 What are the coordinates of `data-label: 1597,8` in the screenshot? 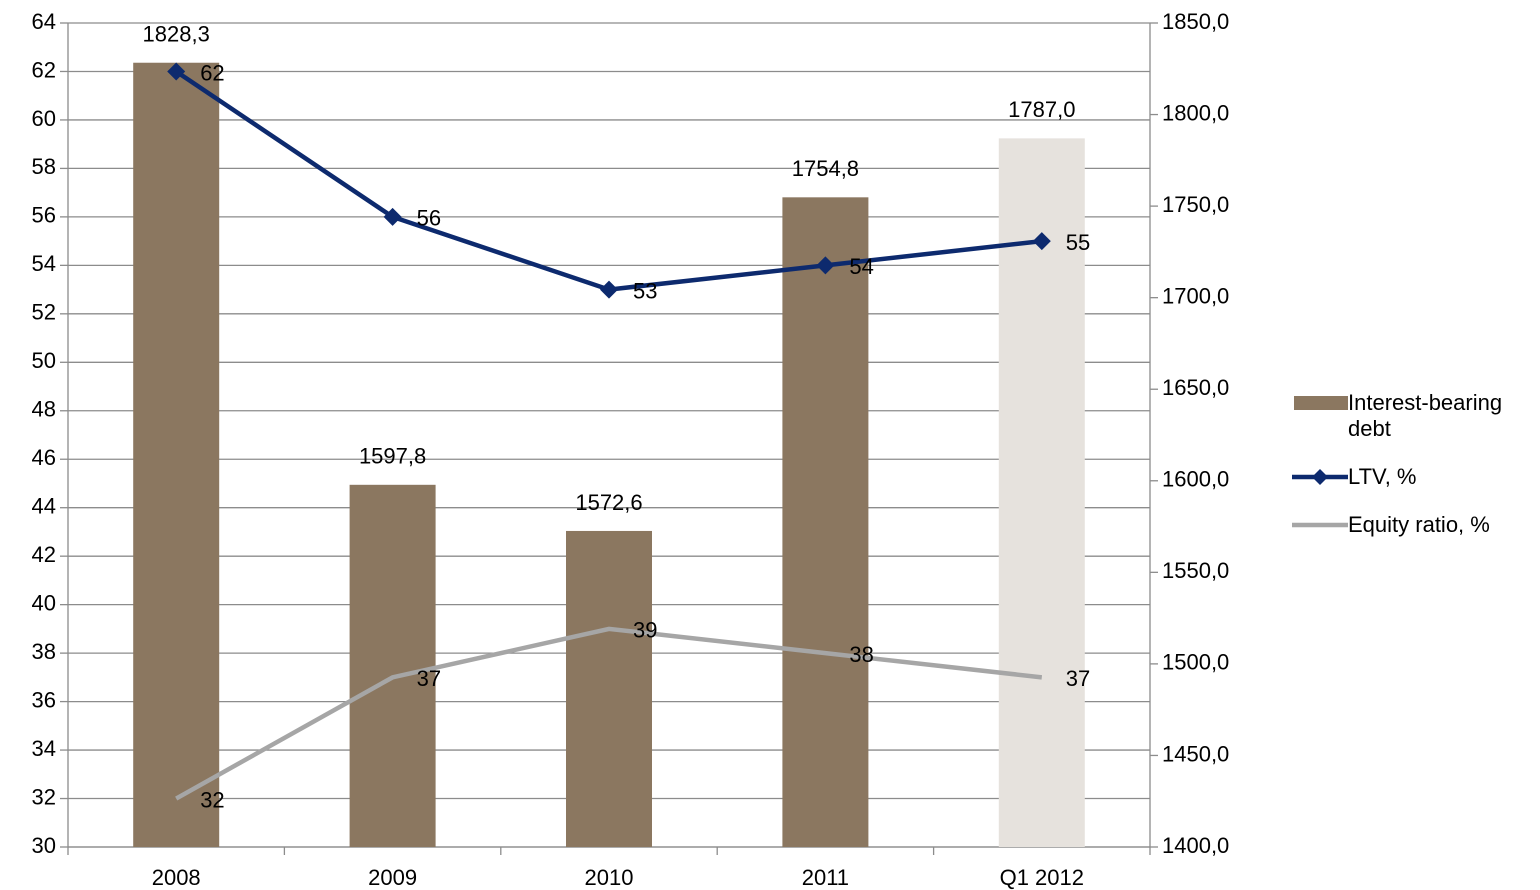 It's located at (392, 456).